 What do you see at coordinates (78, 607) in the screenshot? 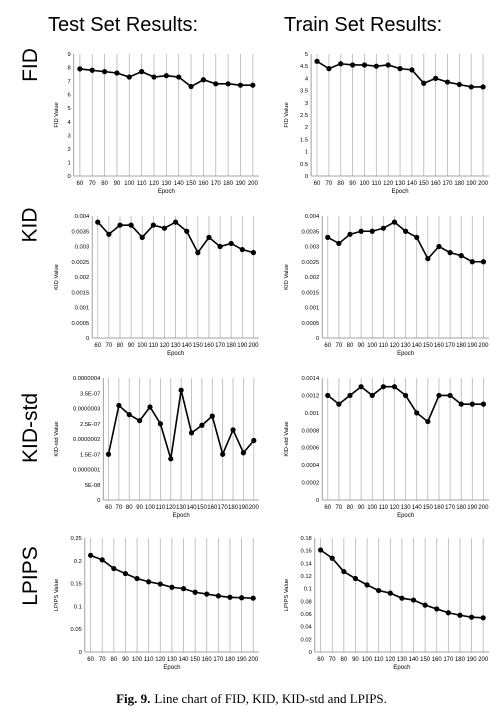
I see `y-tick-label: 0.1` at bounding box center [78, 607].